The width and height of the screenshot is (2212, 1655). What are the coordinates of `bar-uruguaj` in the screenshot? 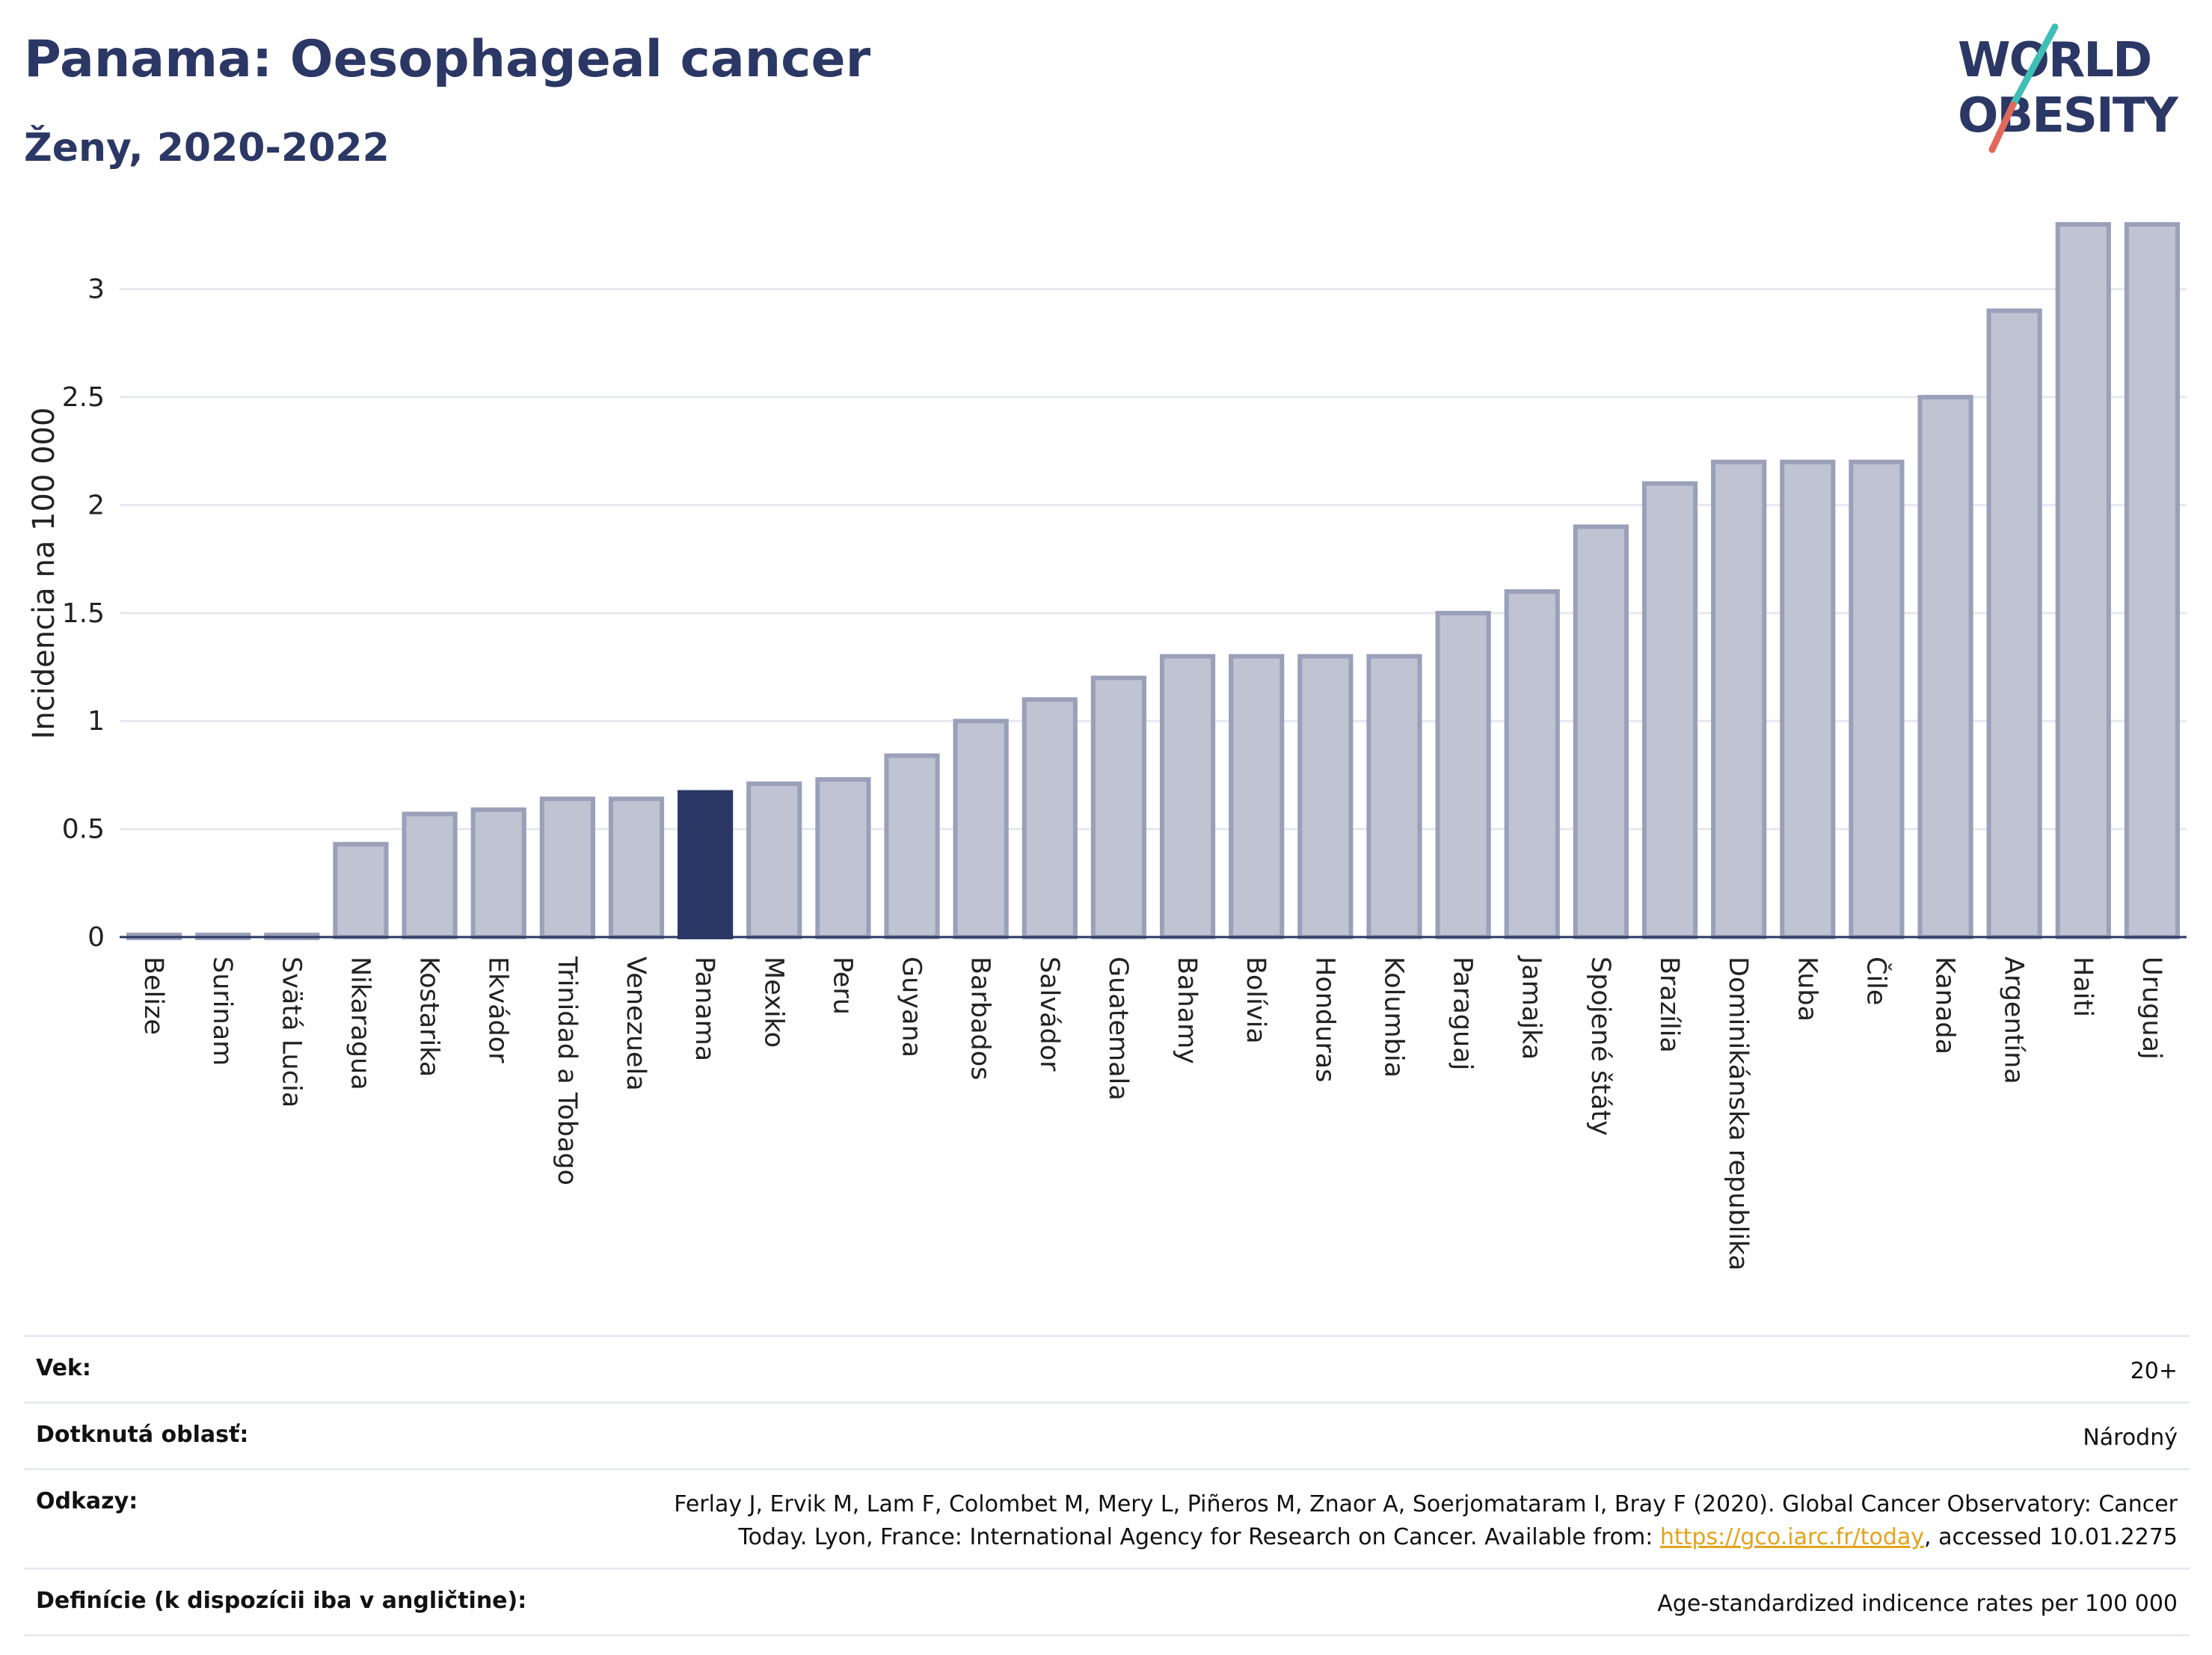 It's located at (2152, 580).